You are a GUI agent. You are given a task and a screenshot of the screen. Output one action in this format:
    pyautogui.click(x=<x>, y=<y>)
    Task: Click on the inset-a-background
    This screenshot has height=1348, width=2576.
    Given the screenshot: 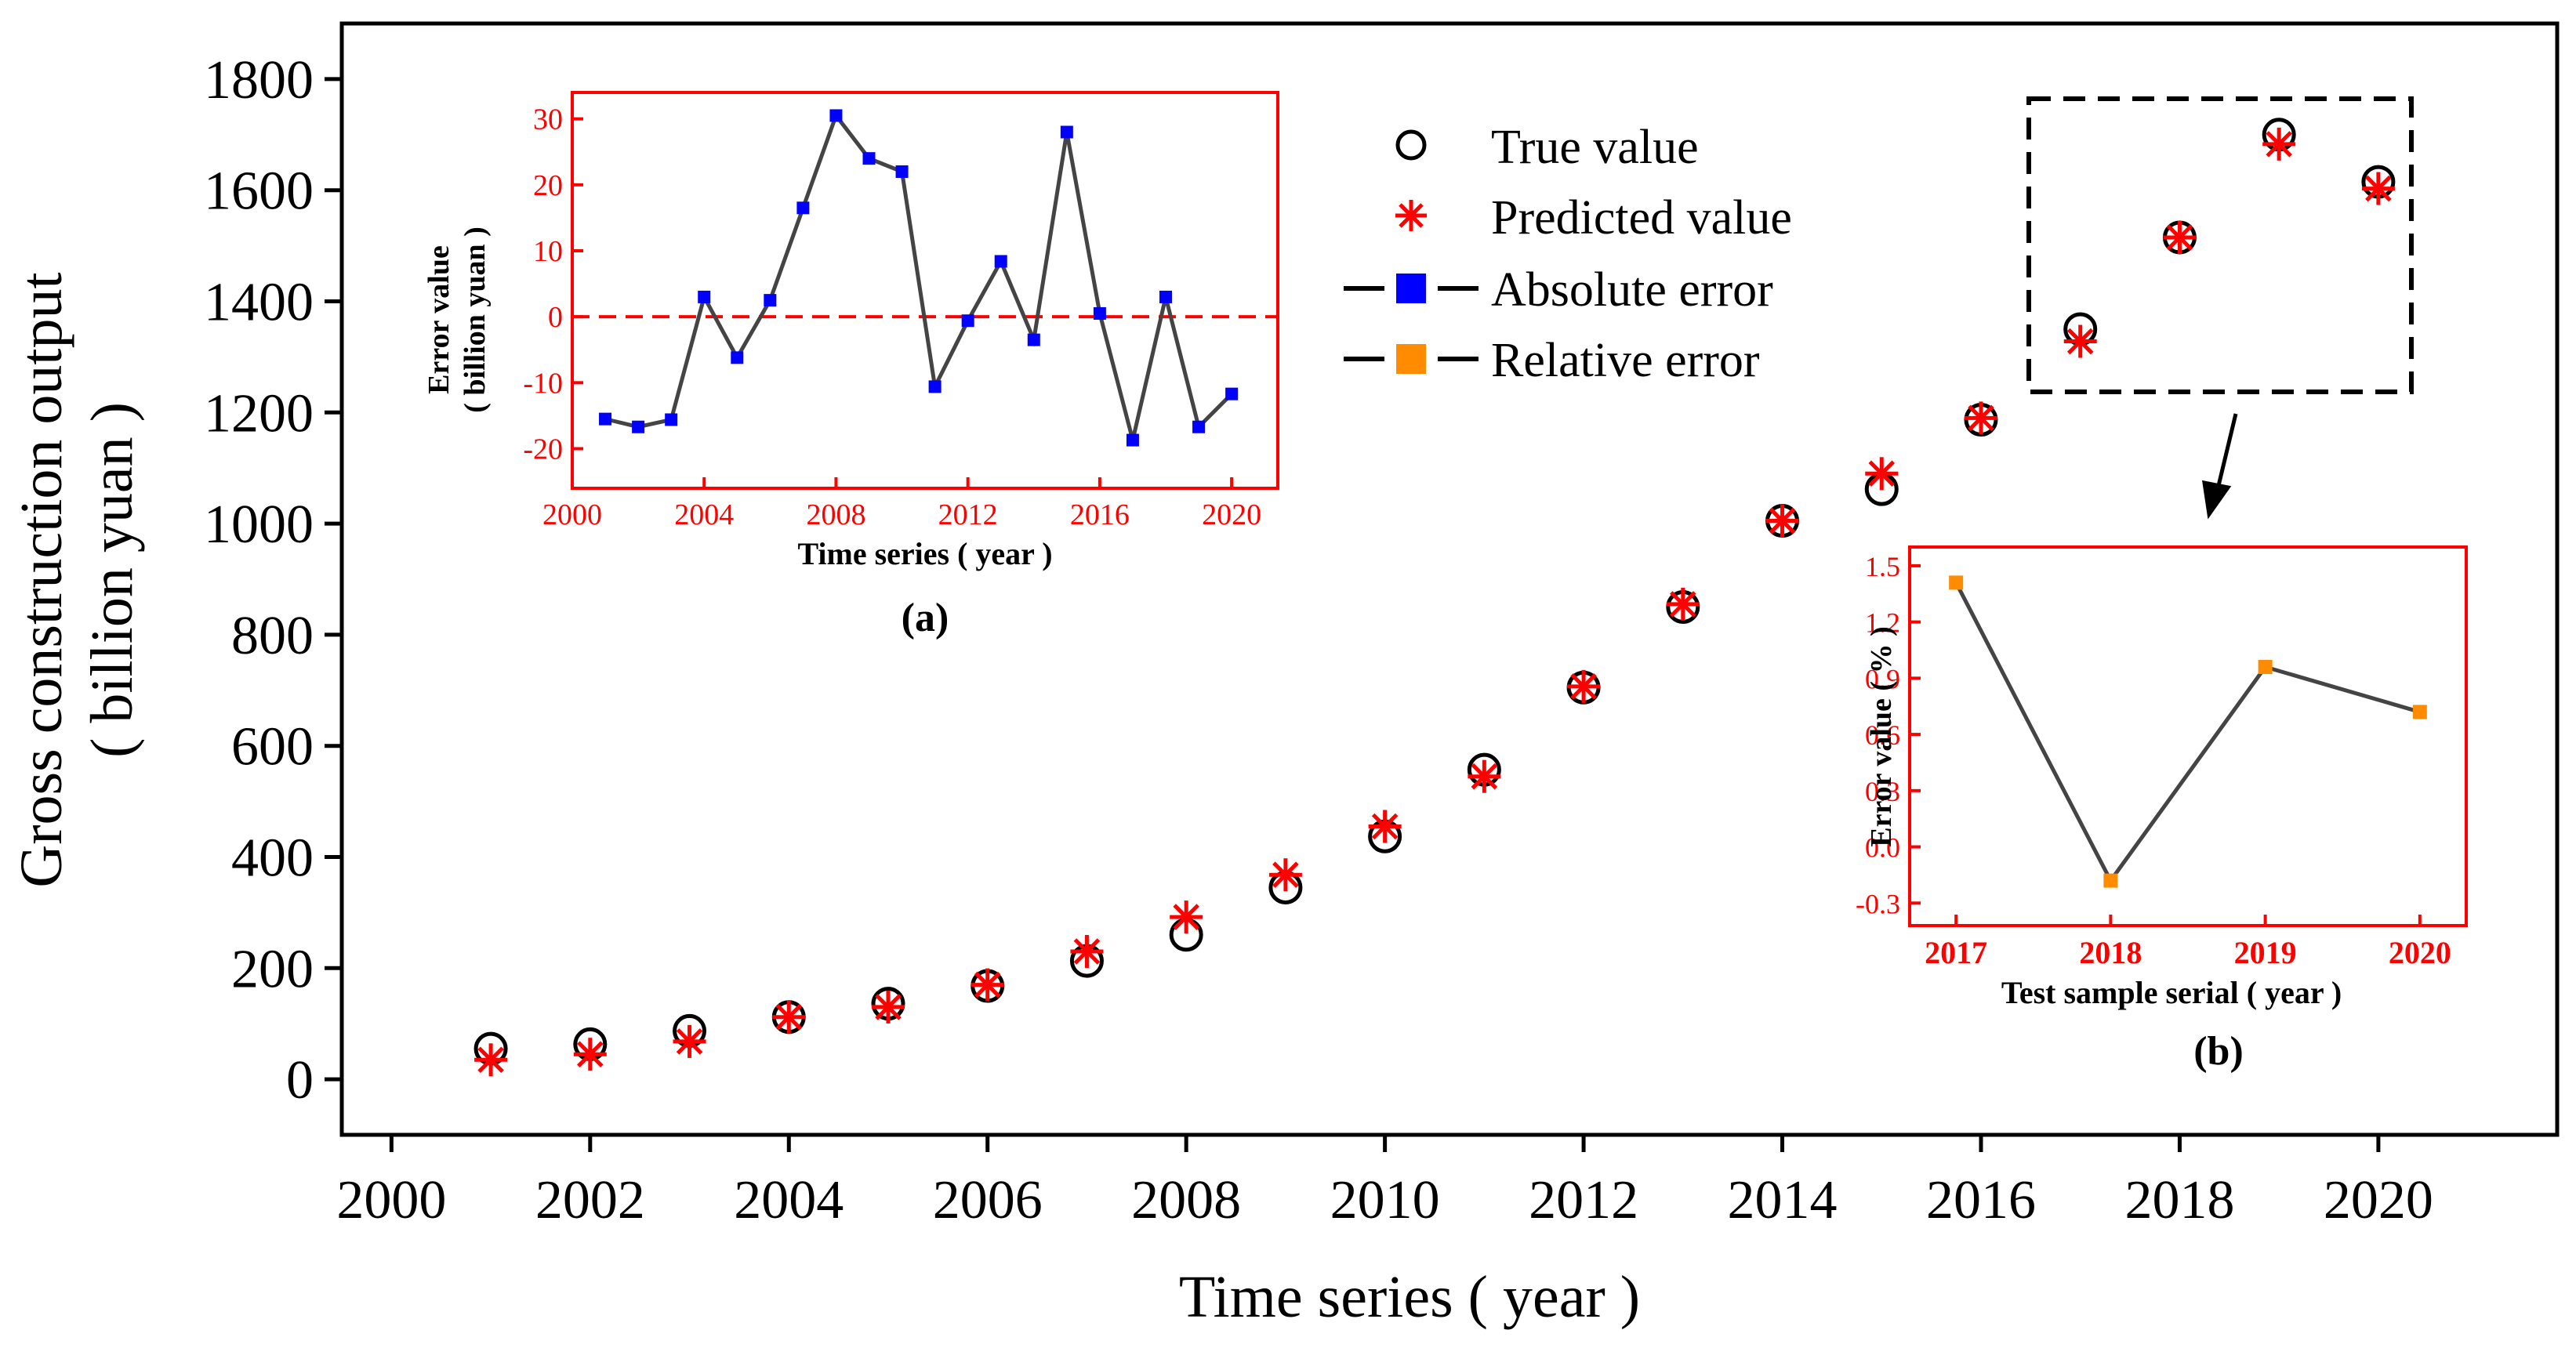 What is the action you would take?
    pyautogui.click(x=925, y=290)
    